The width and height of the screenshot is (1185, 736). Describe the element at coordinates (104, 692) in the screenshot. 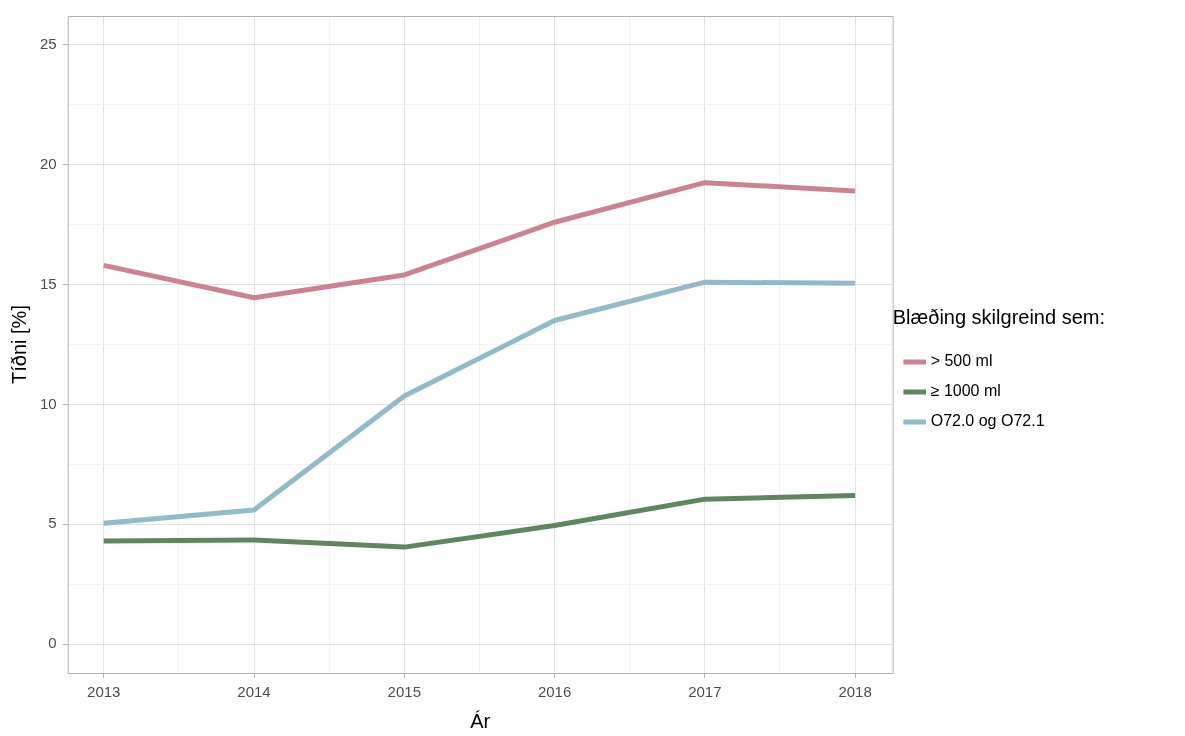

I see `x-tick-label: 2013` at that location.